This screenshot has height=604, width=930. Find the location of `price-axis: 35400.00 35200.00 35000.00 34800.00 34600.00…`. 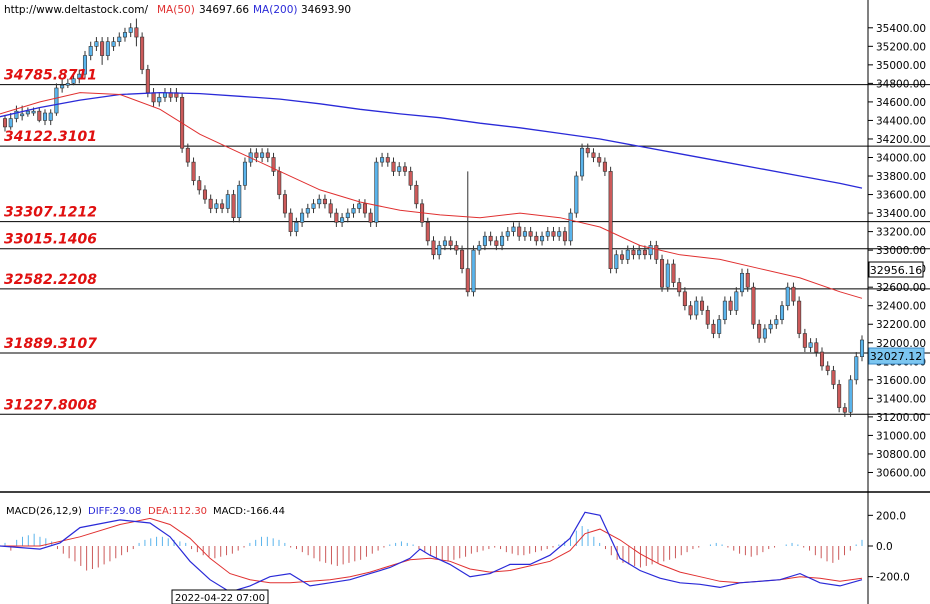

price-axis: 35400.00 35200.00 35000.00 34800.00 34600.00… is located at coordinates (897, 251).